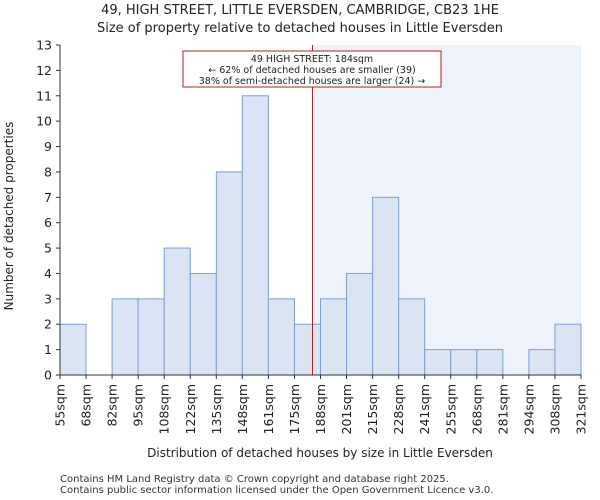 The image size is (600, 500). I want to click on y-tick-label: 4, so click(48, 273).